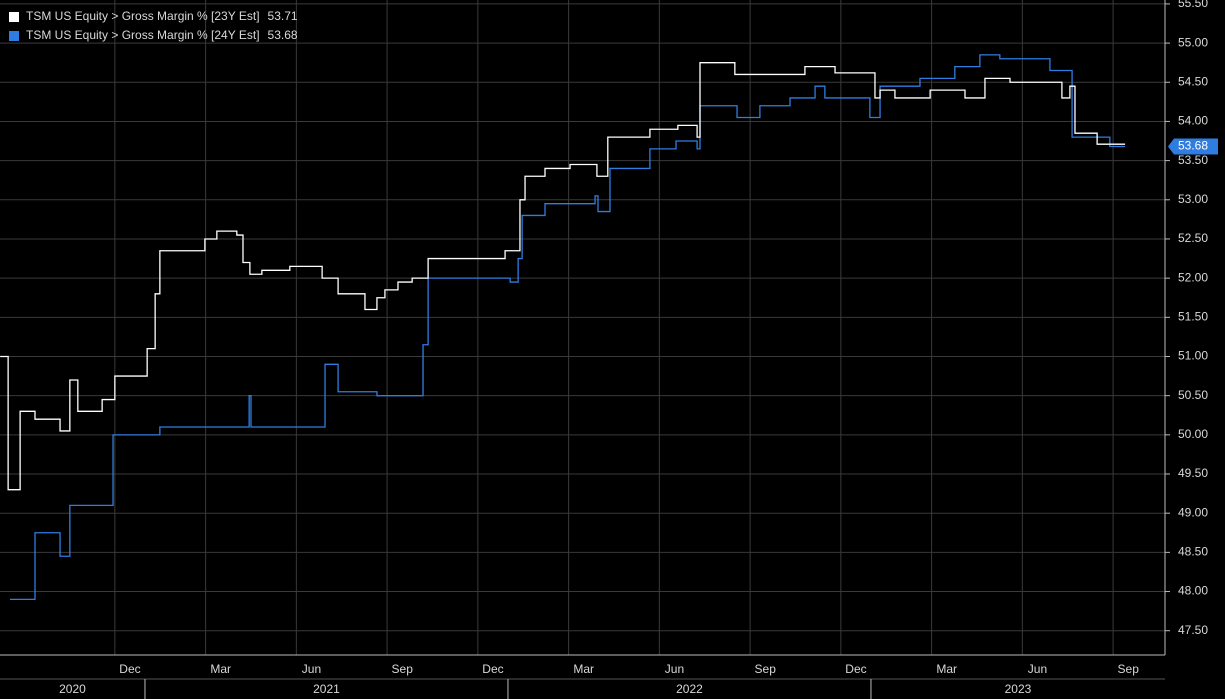  I want to click on y-tick-label: 53.00, so click(1193, 199).